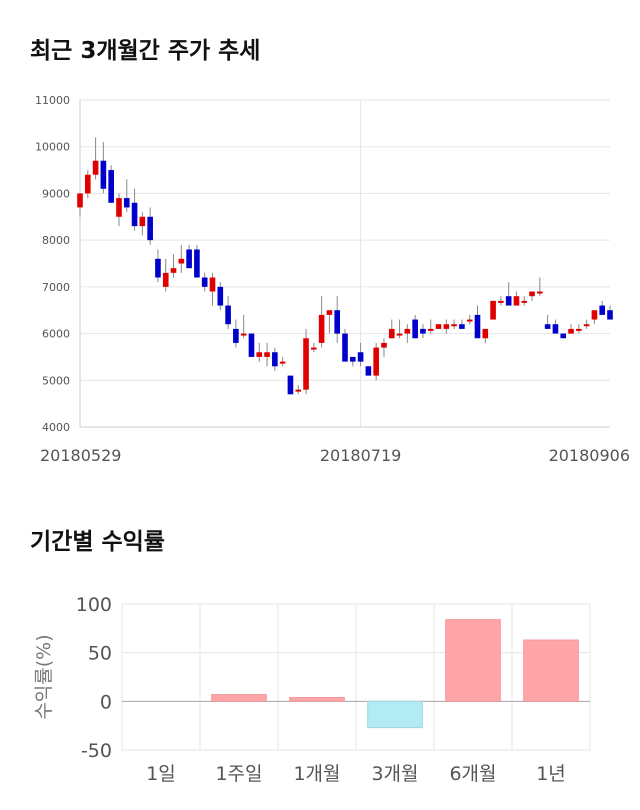 This screenshot has height=810, width=640. Describe the element at coordinates (551, 774) in the screenshot. I see `x-tick-label: 1년` at that location.